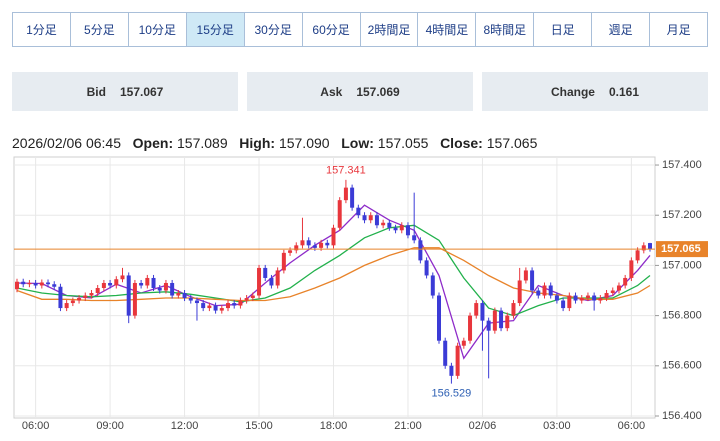 Image resolution: width=720 pixels, height=441 pixels. I want to click on y-tick-label: 157.000, so click(682, 265).